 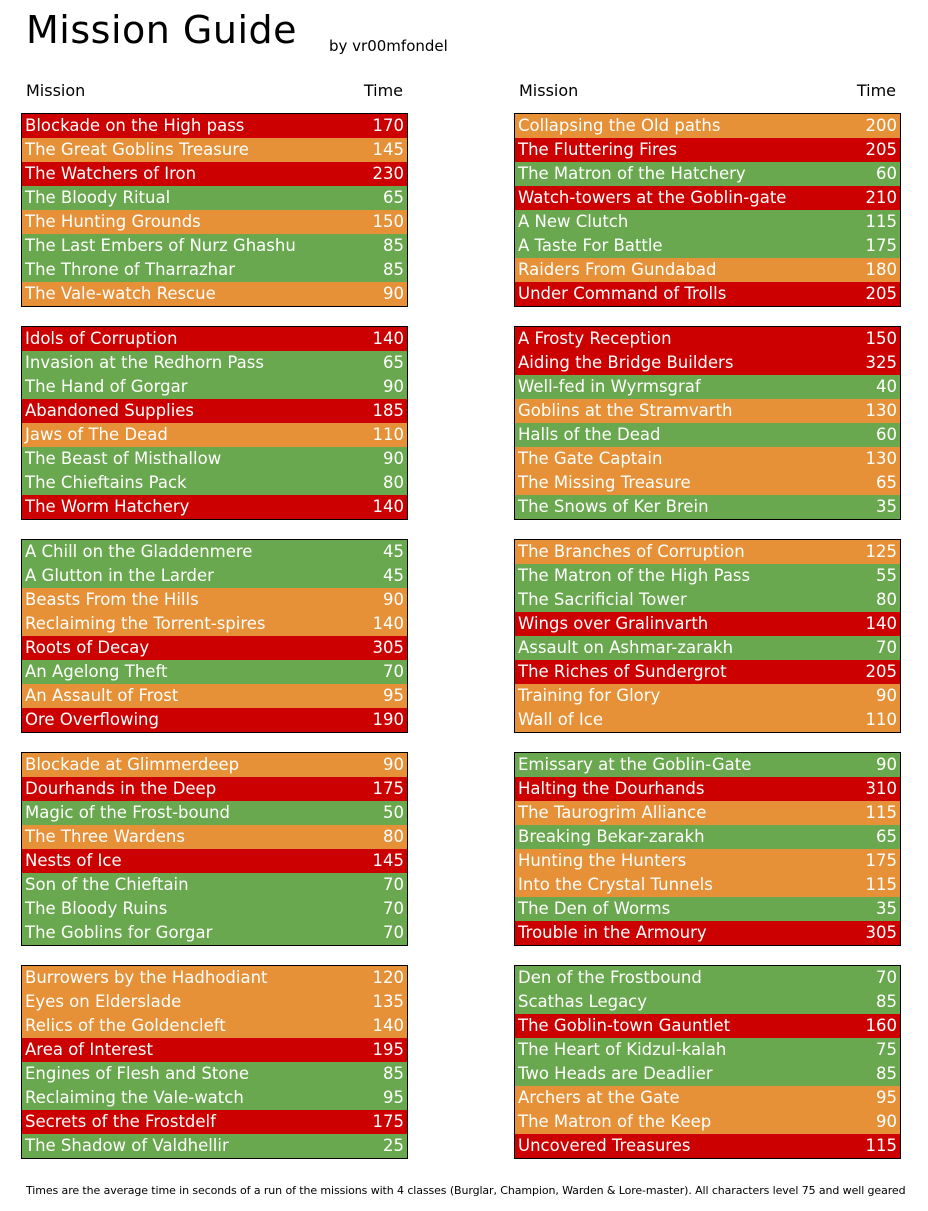 What do you see at coordinates (634, 575) in the screenshot?
I see `mission-name: The Matron of the High Pass` at bounding box center [634, 575].